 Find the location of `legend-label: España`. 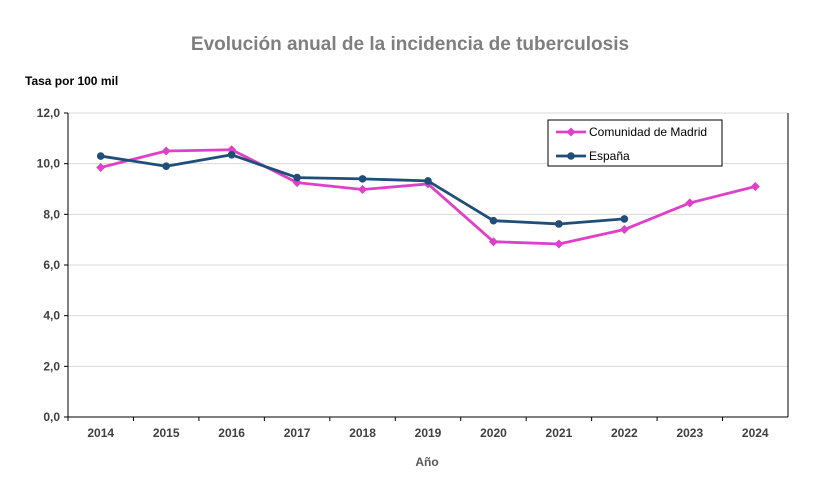

legend-label: España is located at coordinates (609, 156).